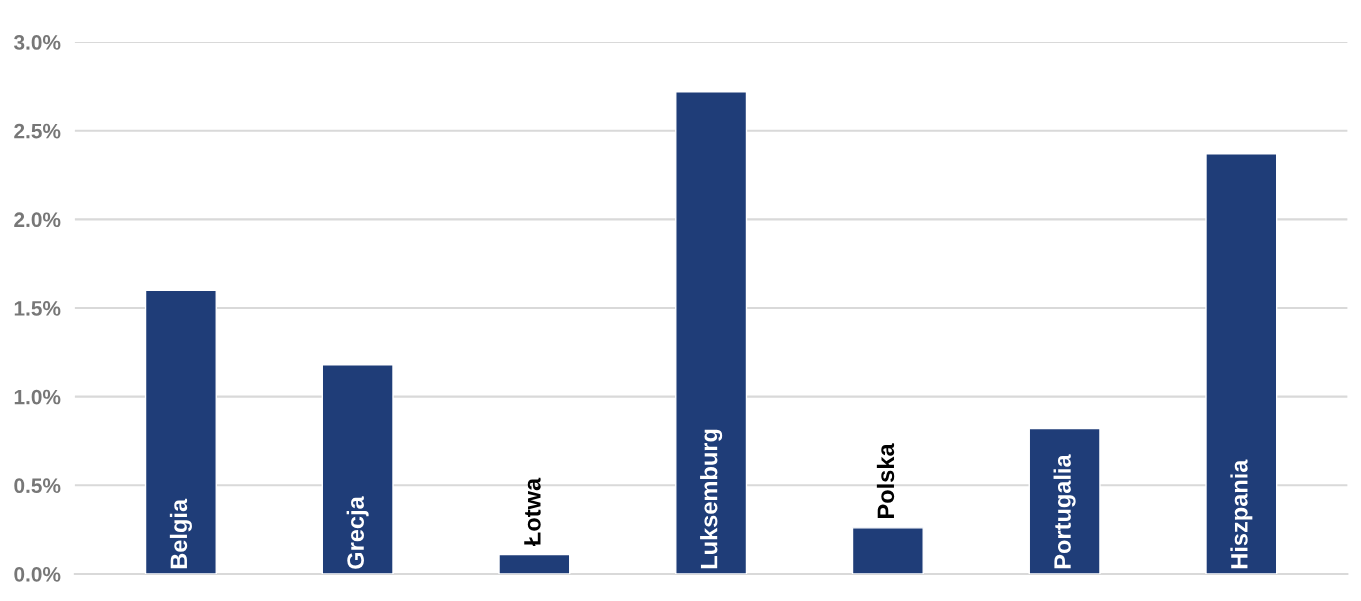  I want to click on y-tick-label: 2.5%, so click(37, 131).